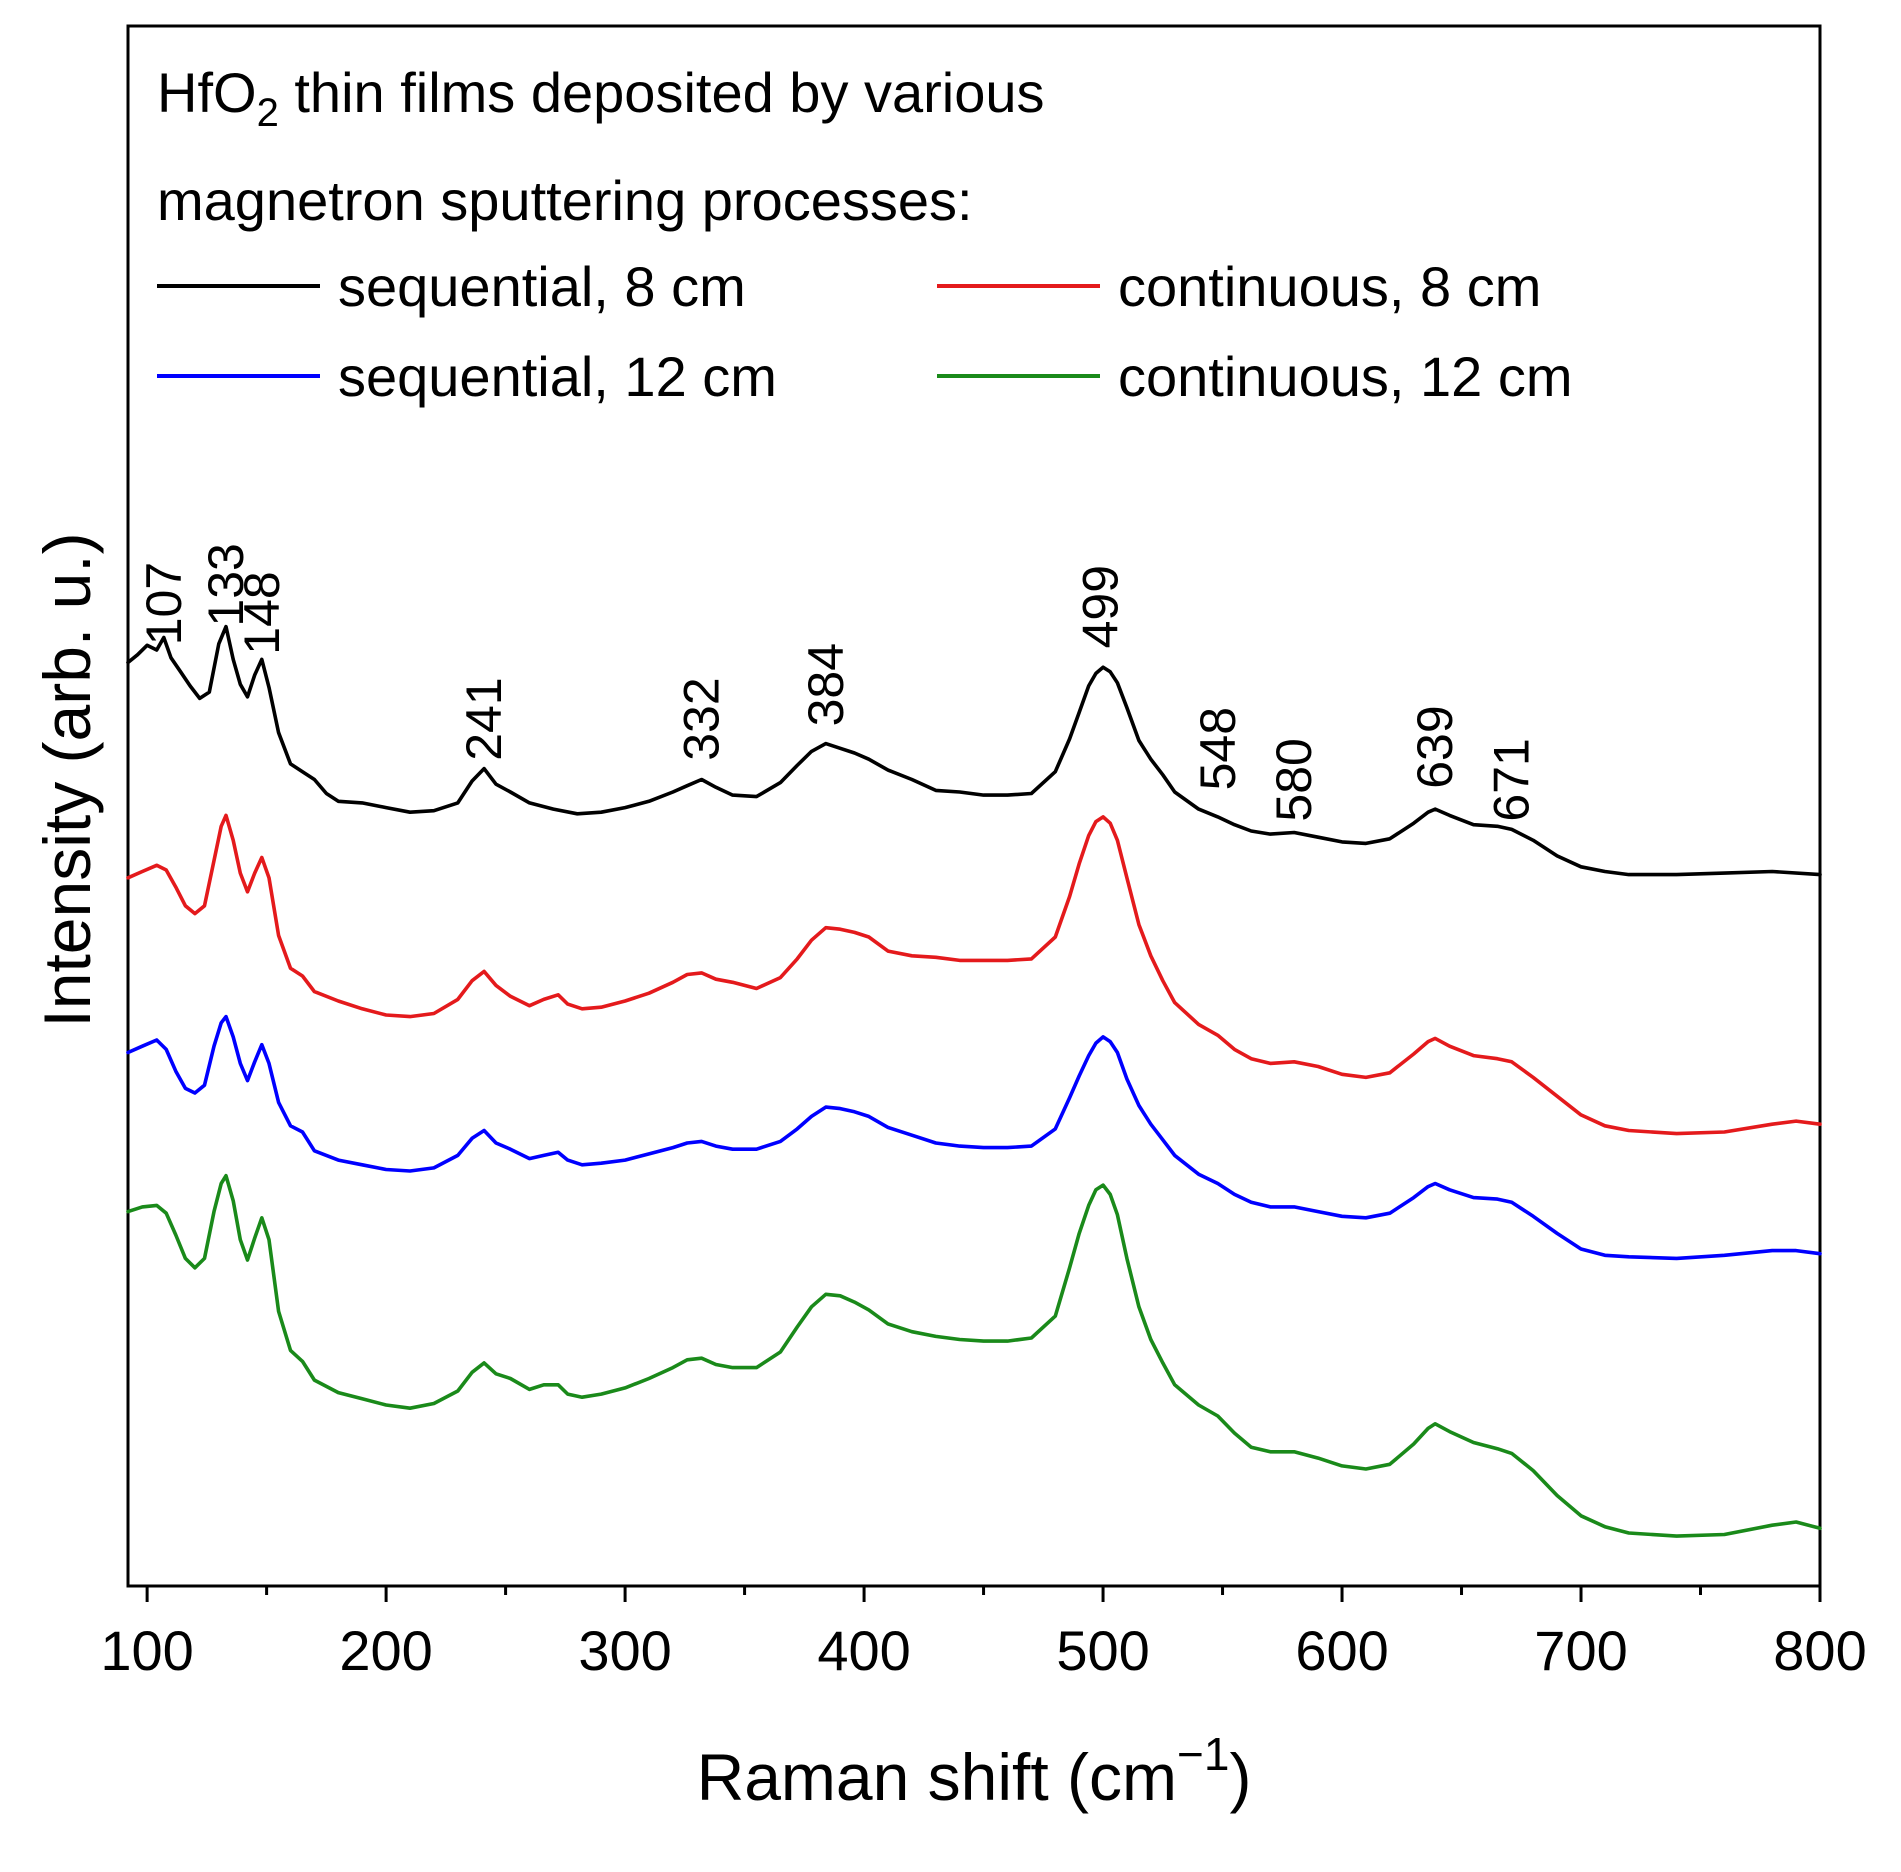  What do you see at coordinates (1435, 746) in the screenshot?
I see `peak-label-639: 639` at bounding box center [1435, 746].